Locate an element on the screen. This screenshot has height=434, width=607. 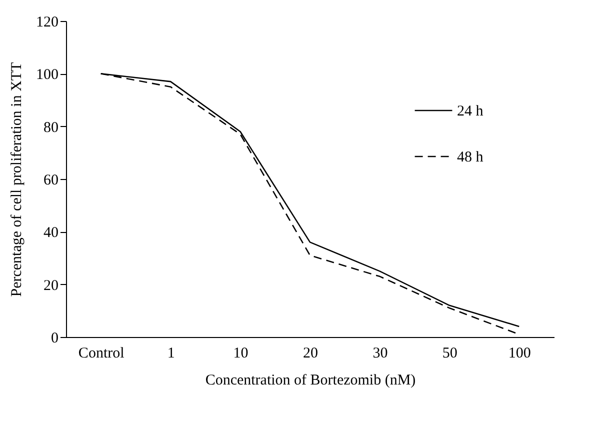
y-tick-label: 100 is located at coordinates (47, 75).